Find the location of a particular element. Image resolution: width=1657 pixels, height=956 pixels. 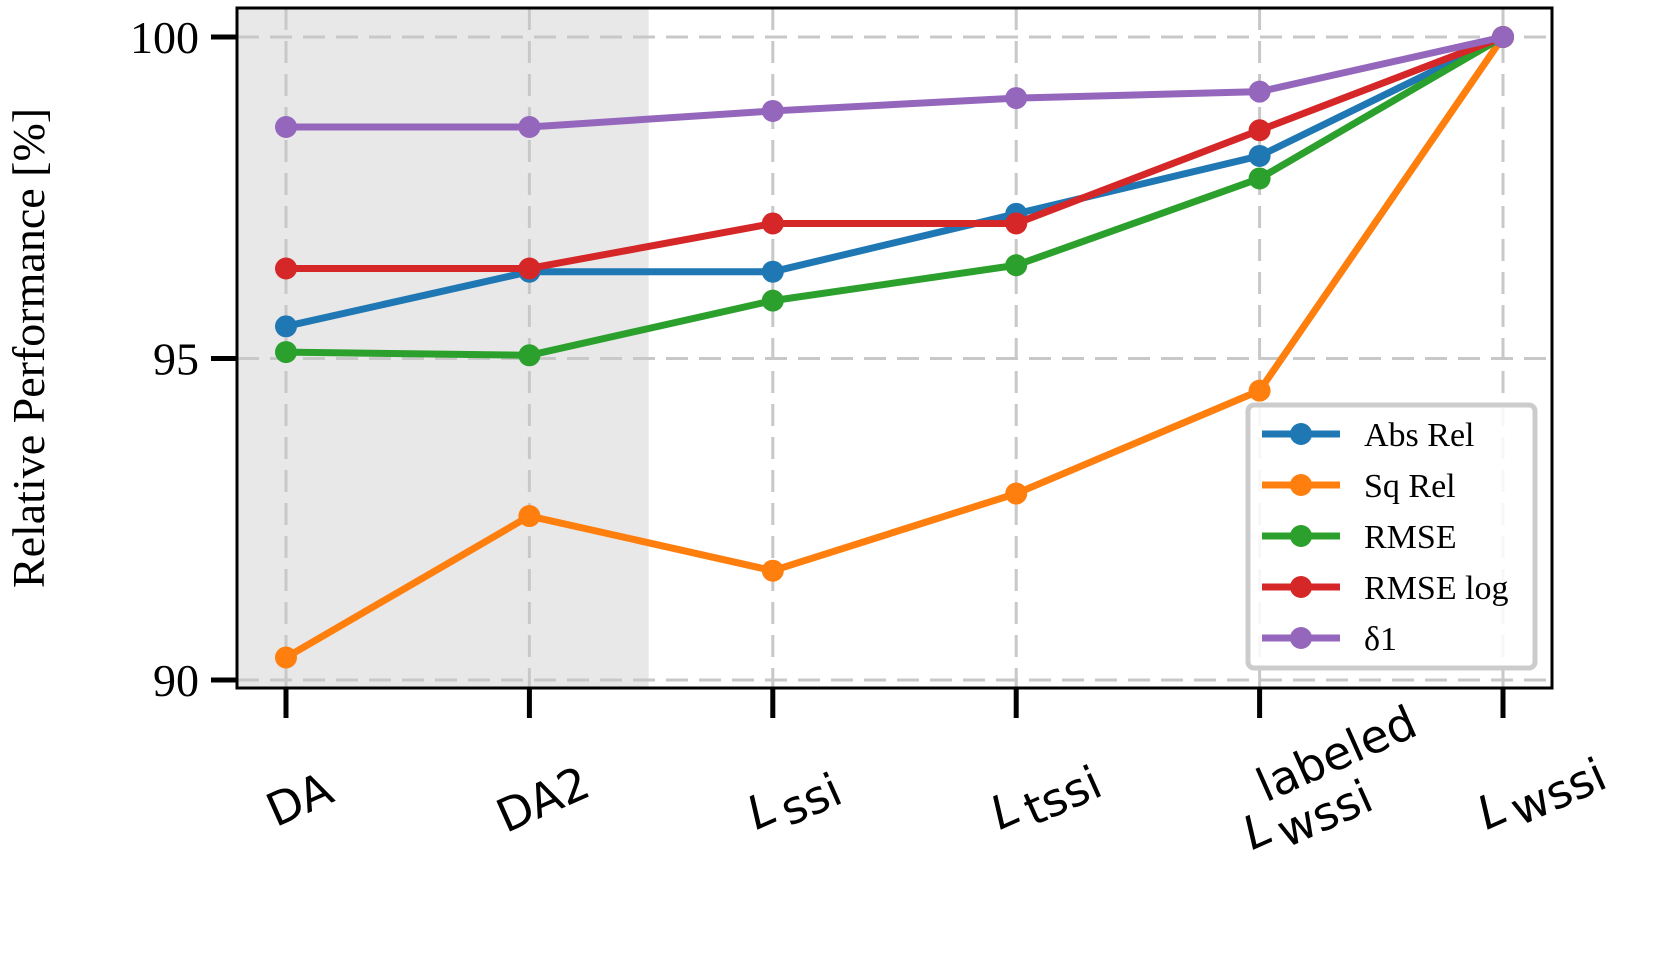

legend: Abs Rel Sq Rel RMSE RMSE log δ1 is located at coordinates (1391, 536).